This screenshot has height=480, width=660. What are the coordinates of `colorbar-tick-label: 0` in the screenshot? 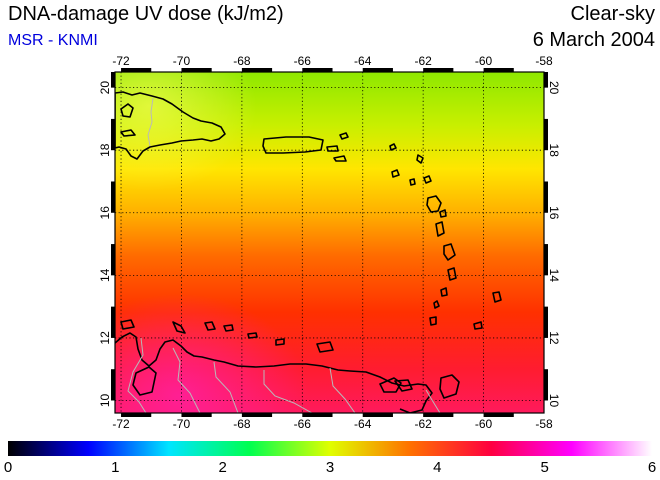 It's located at (8, 467).